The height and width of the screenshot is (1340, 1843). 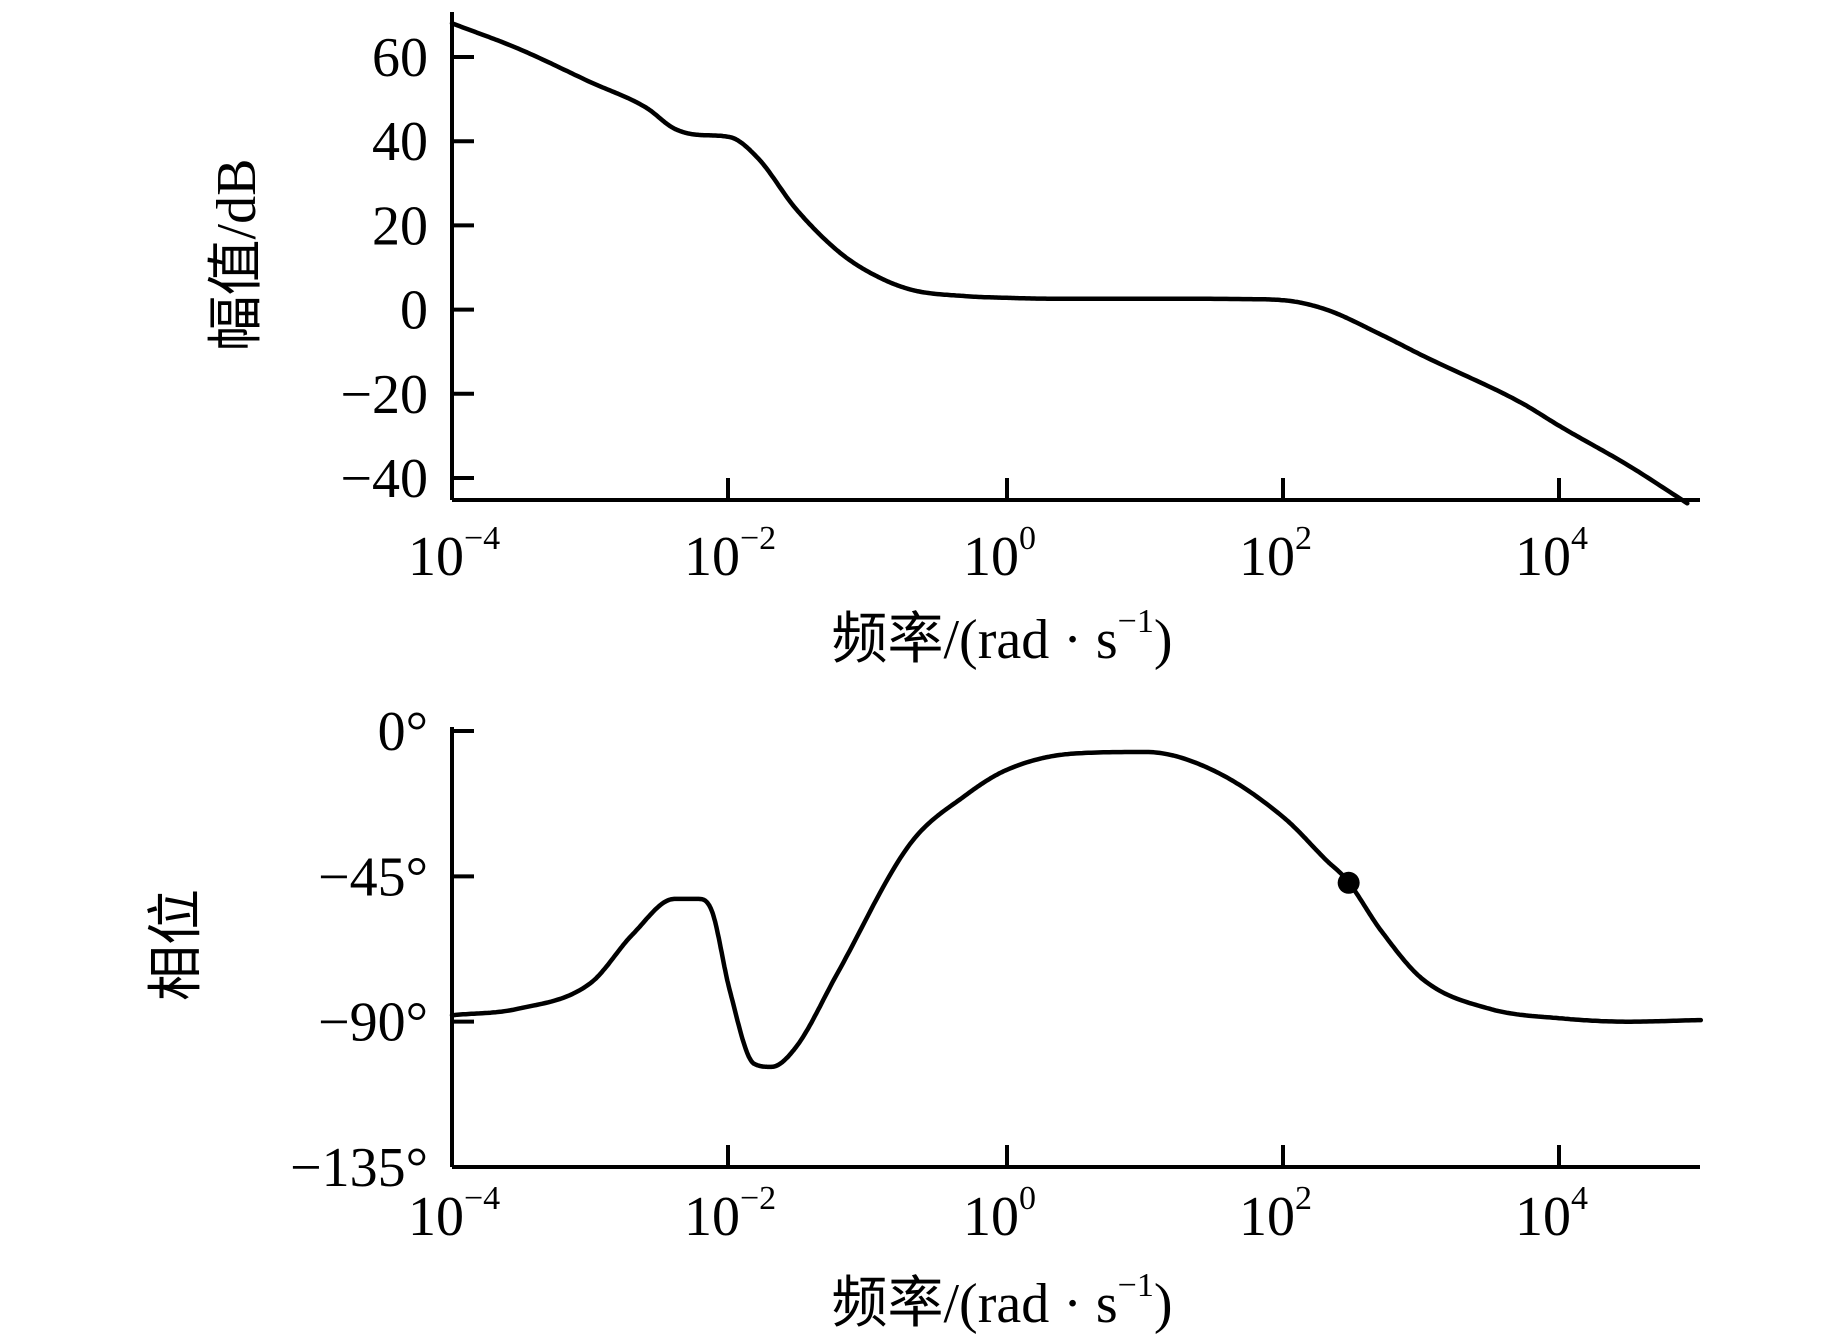 I want to click on magnitude-x-axis-title: 频率/(rad · s−1), so click(x=1002, y=637).